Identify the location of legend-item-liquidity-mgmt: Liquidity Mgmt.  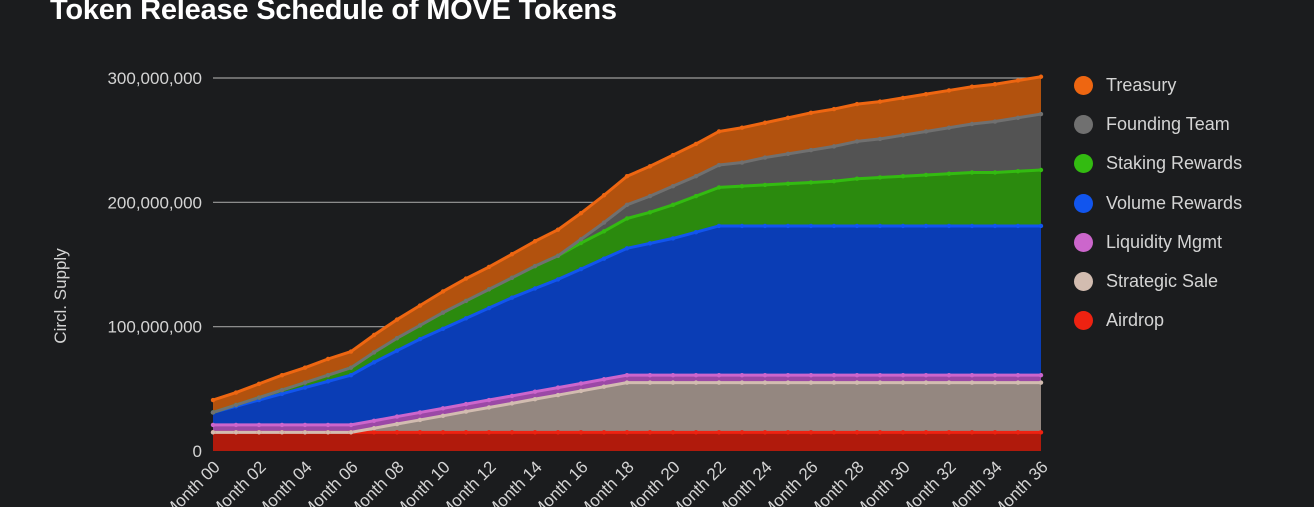
(1158, 242).